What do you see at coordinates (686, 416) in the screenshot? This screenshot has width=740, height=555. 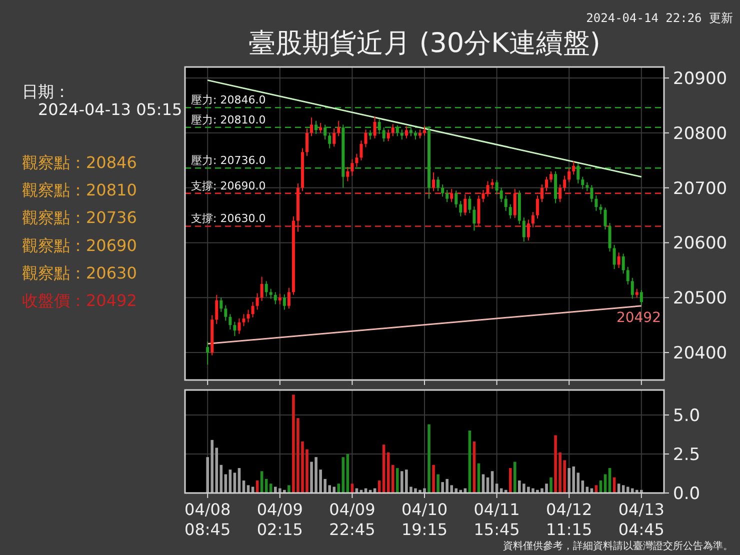 I see `y-tick-label: 5.0` at bounding box center [686, 416].